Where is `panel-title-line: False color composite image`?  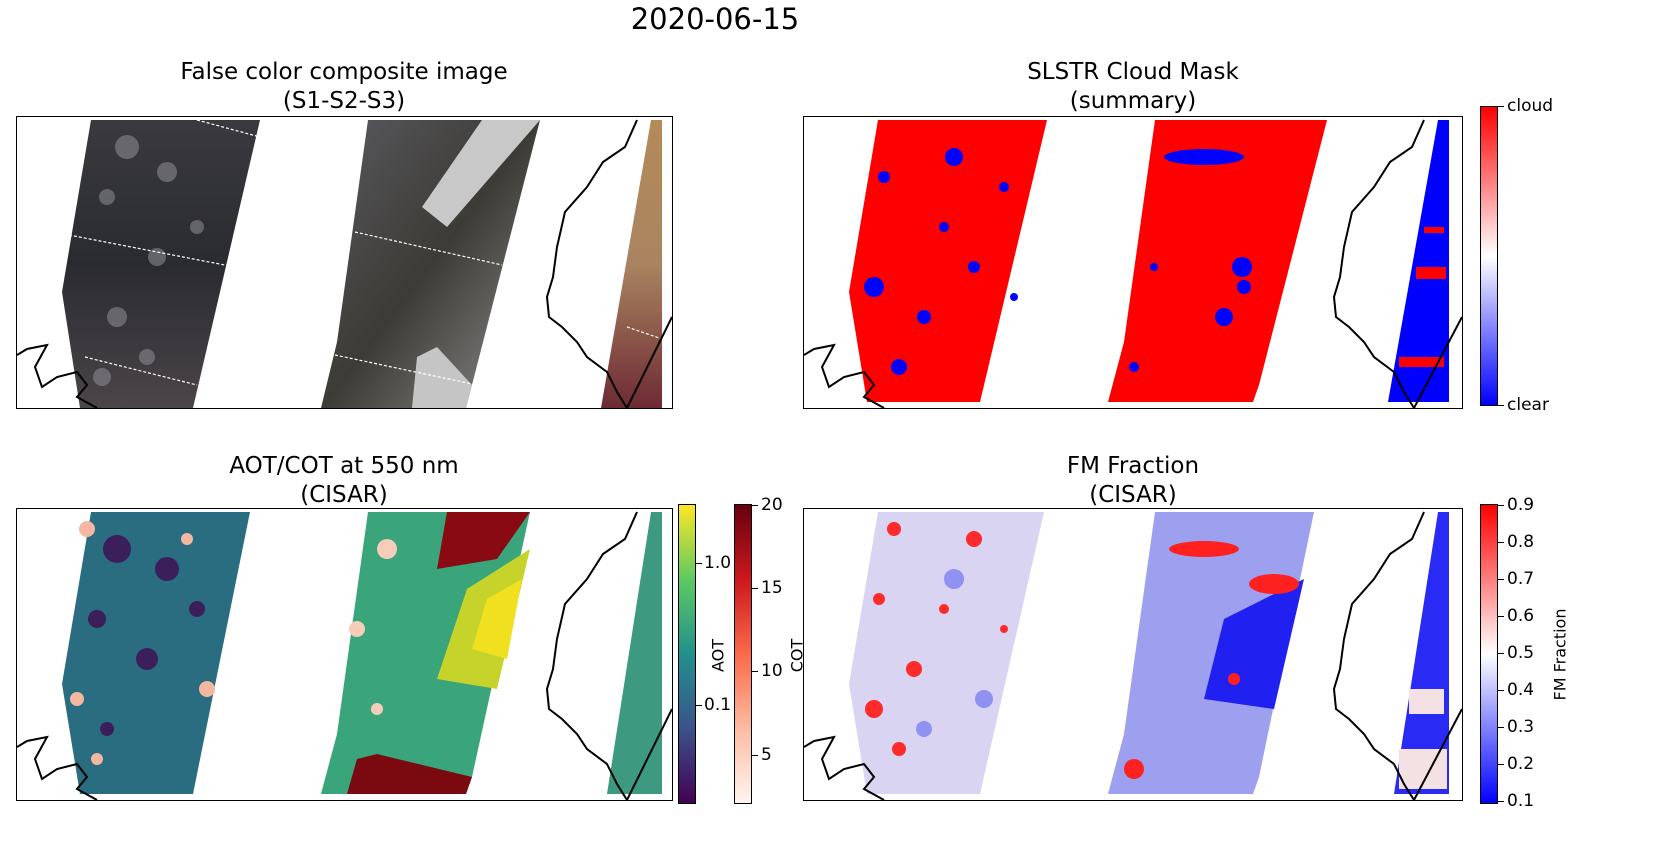
panel-title-line: False color composite image is located at coordinates (344, 72).